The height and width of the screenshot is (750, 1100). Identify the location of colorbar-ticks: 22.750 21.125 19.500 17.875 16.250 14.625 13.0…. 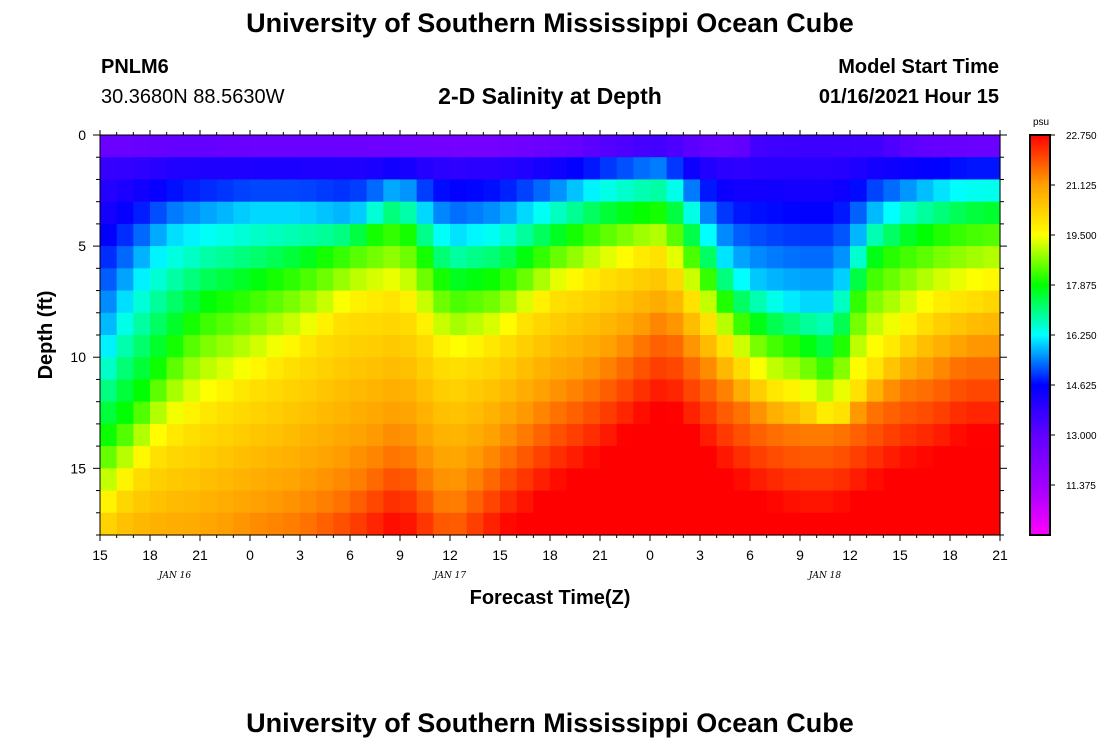
(1073, 311).